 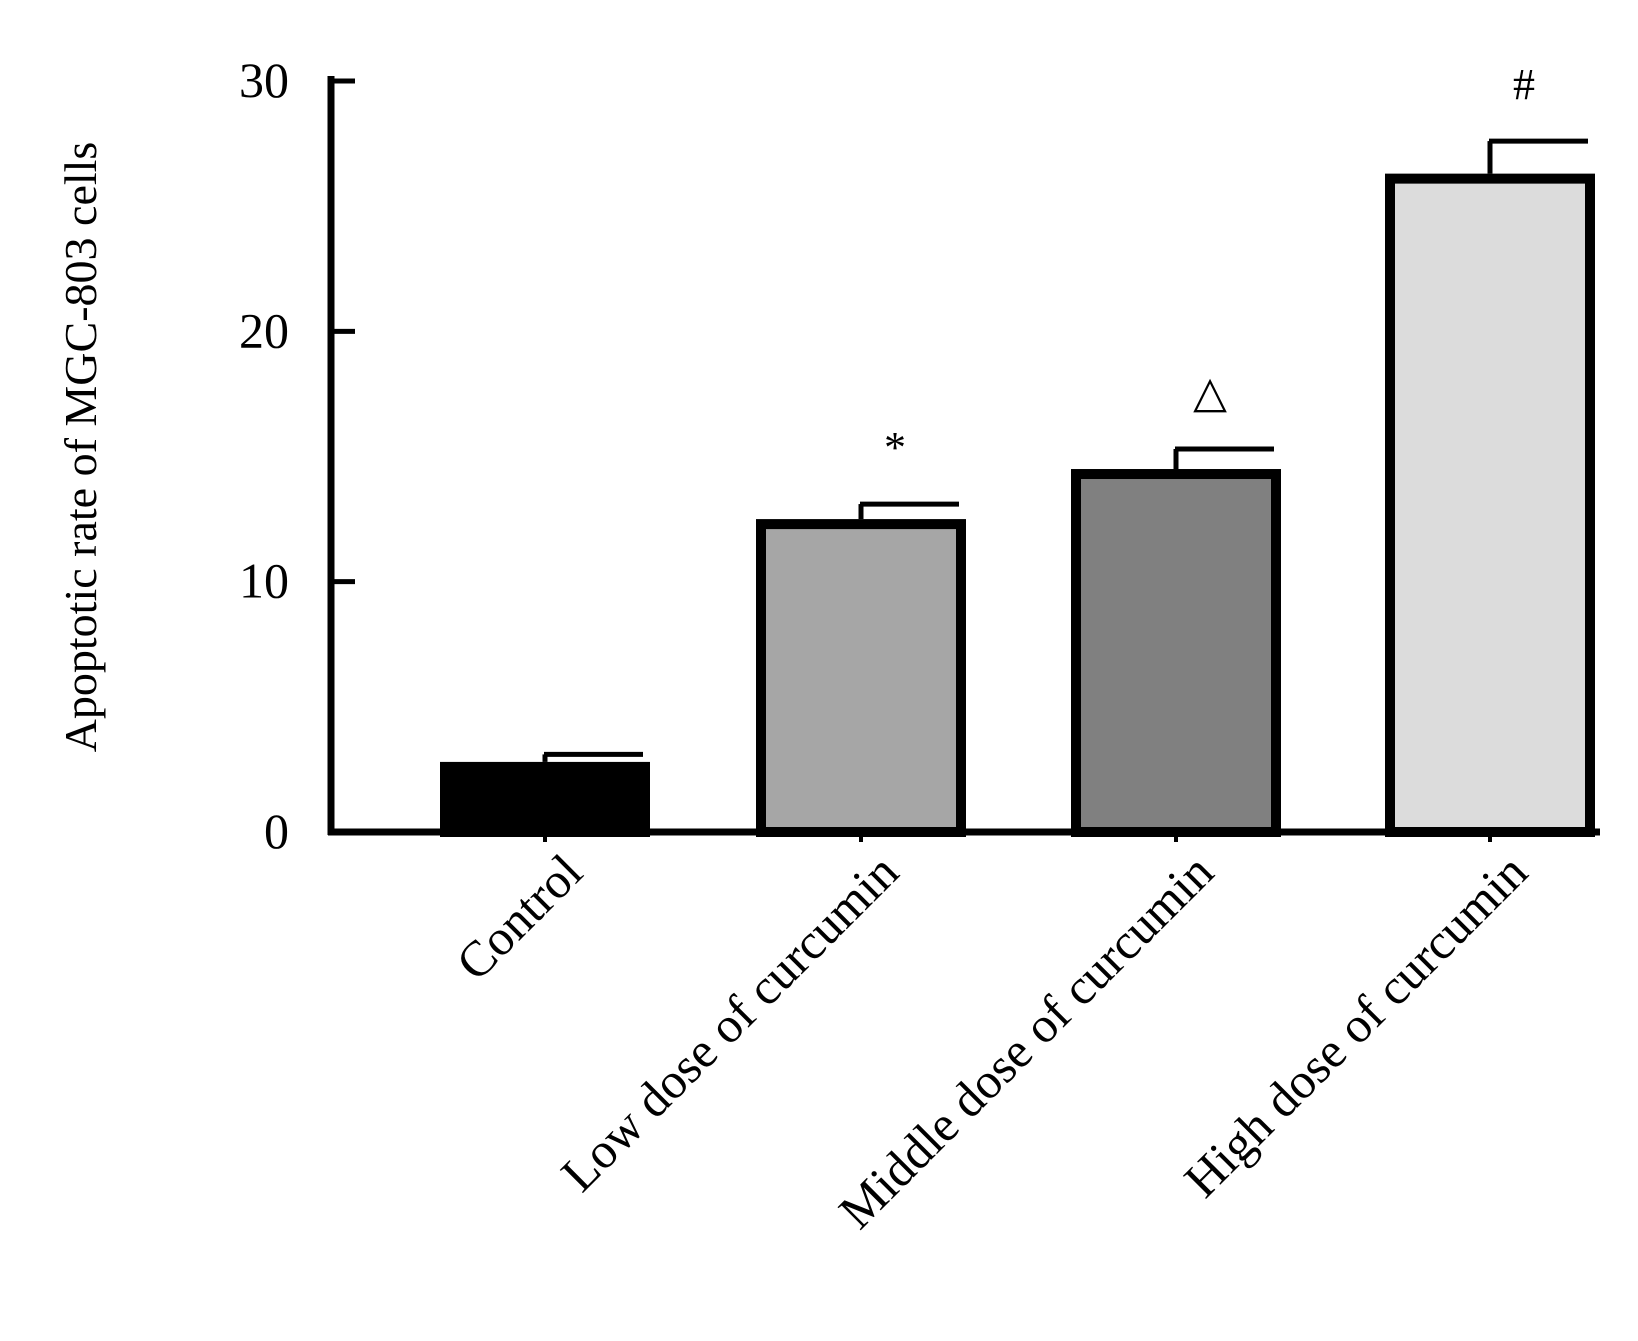 I want to click on y-tick-label: 0, so click(x=276, y=831).